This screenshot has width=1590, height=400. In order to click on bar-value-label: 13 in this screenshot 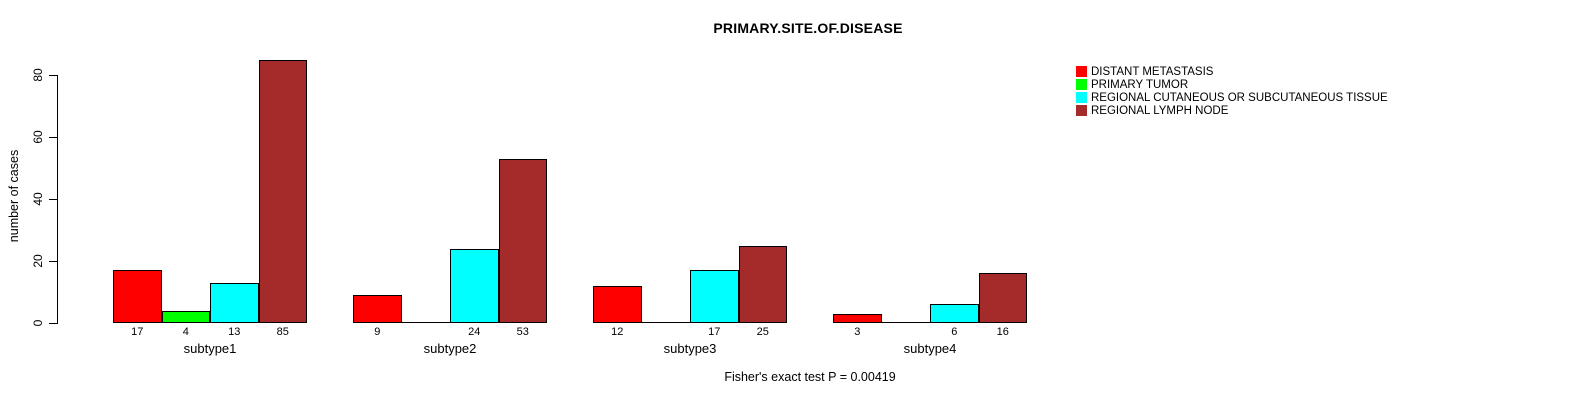, I will do `click(234, 332)`.